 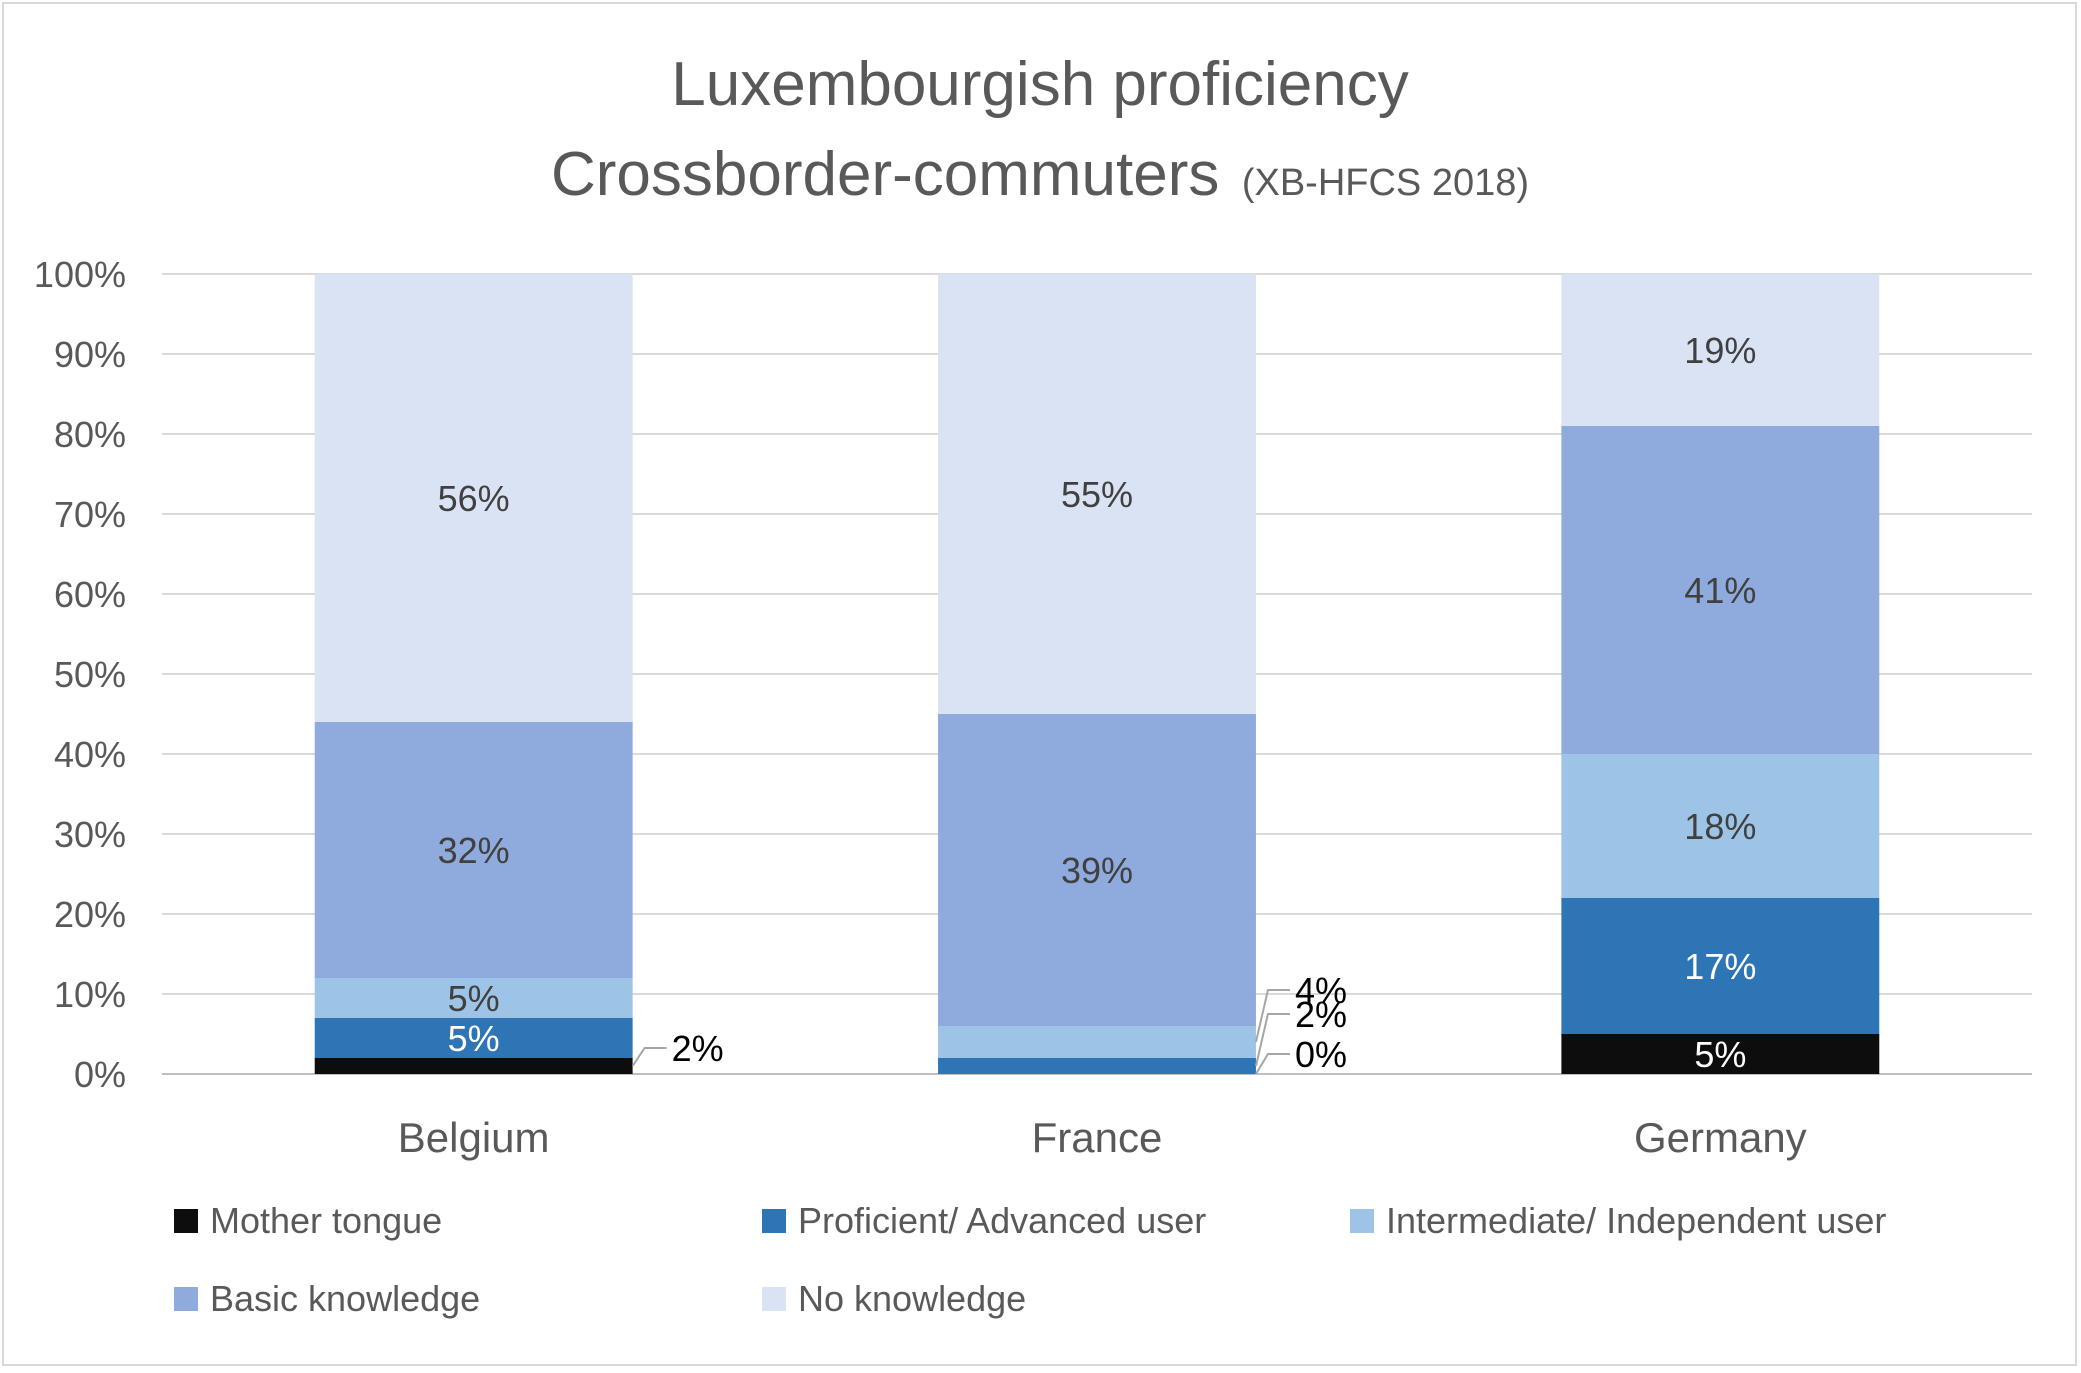 What do you see at coordinates (1720, 1137) in the screenshot?
I see `x-tick-label: Germany` at bounding box center [1720, 1137].